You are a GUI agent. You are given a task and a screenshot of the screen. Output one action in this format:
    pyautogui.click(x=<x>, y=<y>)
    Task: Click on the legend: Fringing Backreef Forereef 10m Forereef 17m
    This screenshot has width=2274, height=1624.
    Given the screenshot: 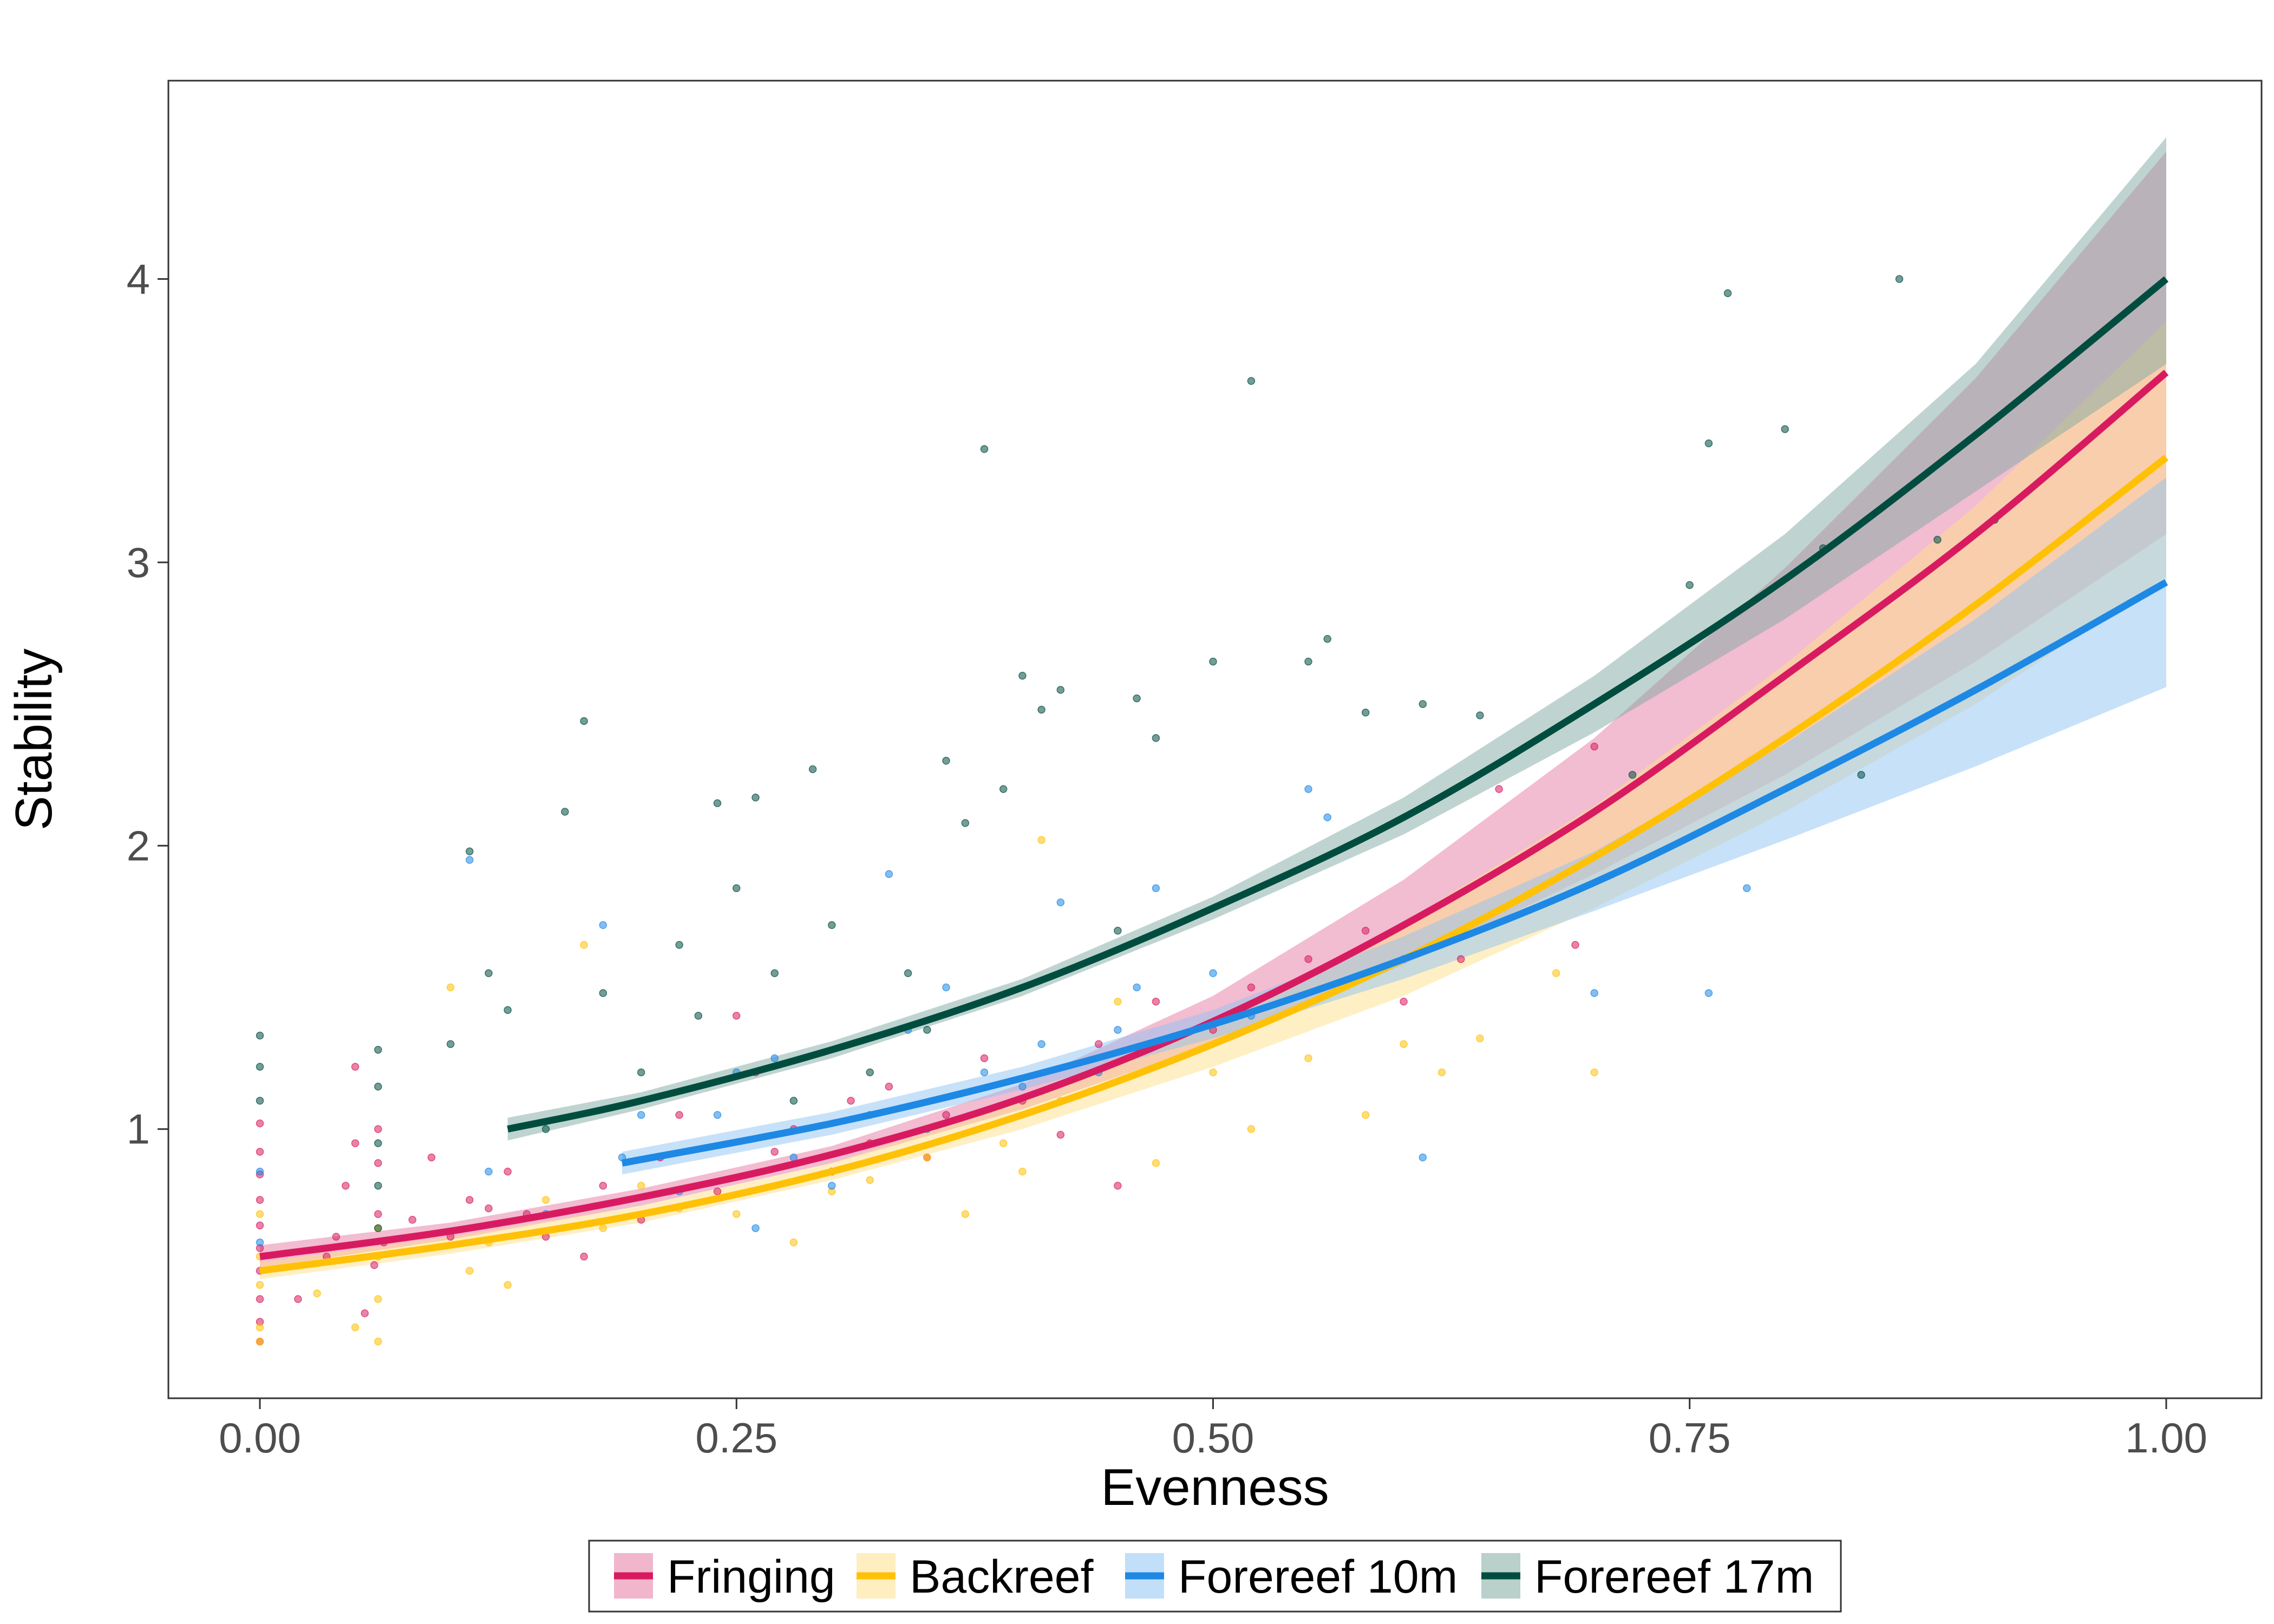 What is the action you would take?
    pyautogui.click(x=1215, y=1576)
    